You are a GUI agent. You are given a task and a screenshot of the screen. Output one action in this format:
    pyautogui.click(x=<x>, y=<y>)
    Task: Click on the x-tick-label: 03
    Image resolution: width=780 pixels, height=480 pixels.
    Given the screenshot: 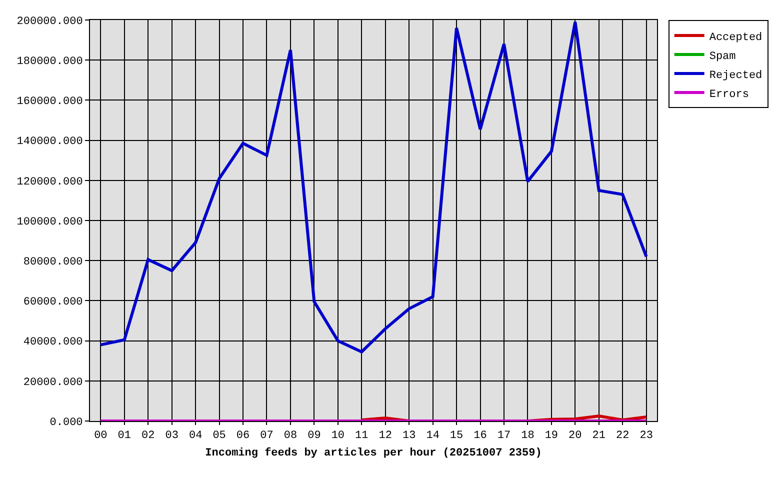 What is the action you would take?
    pyautogui.click(x=171, y=436)
    